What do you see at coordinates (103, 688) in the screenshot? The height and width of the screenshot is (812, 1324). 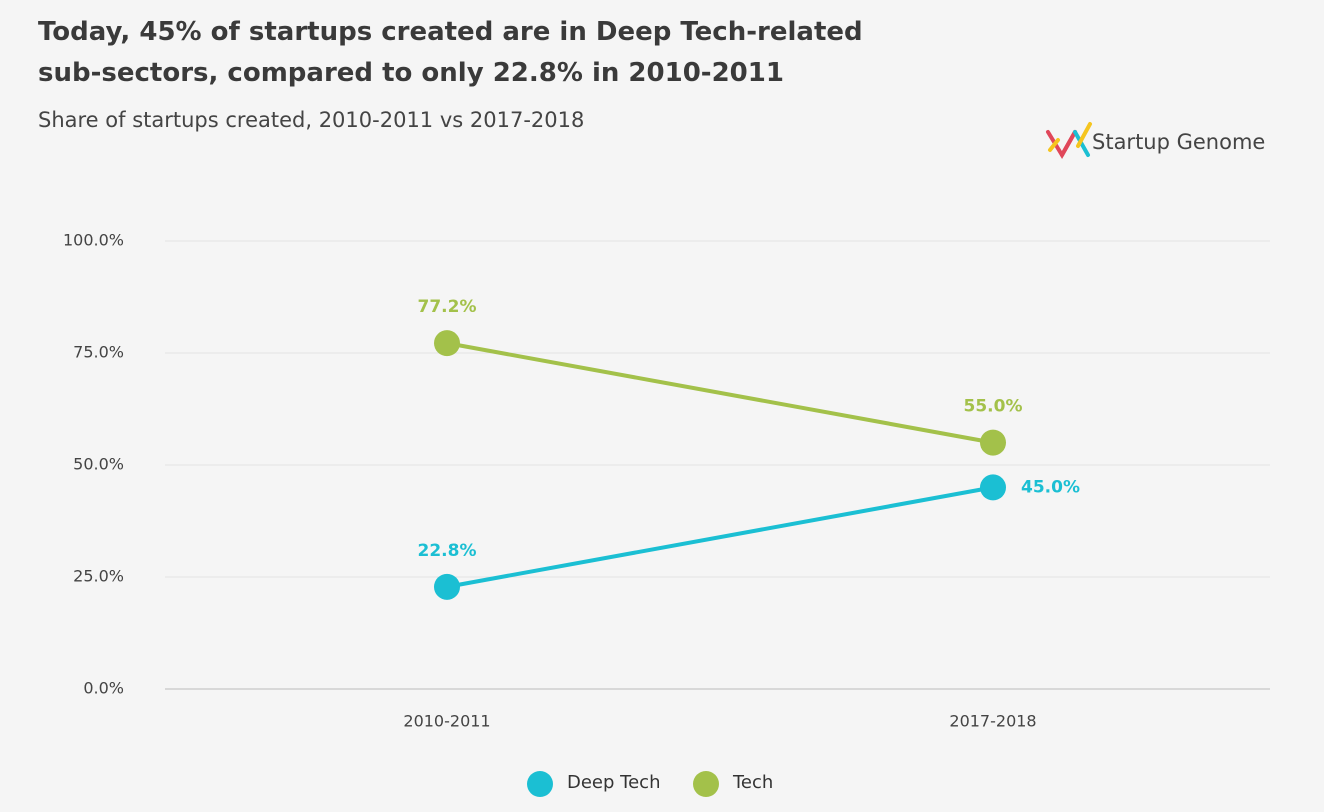 I see `y-tick-label: 0.0%` at bounding box center [103, 688].